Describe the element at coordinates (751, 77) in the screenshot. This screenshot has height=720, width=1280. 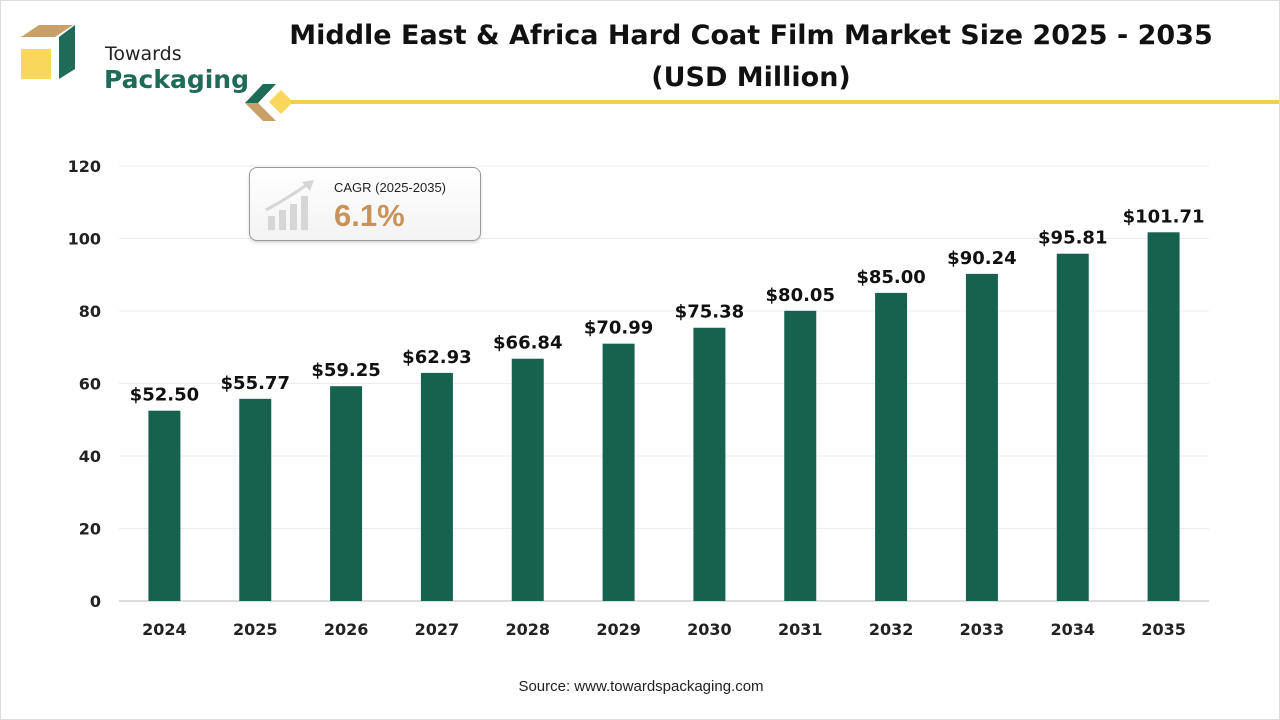
I see `title-line-2: (USD Million)` at that location.